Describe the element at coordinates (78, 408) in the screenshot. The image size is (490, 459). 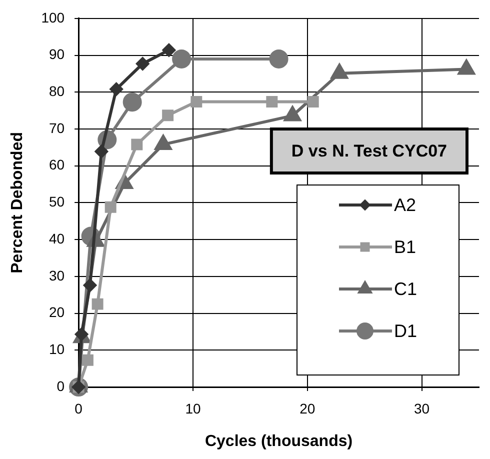
I see `x-tick-label: 0` at that location.